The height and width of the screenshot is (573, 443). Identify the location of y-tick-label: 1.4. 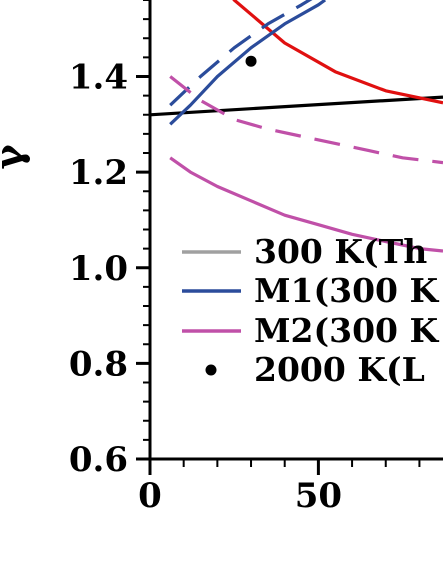
(98, 78).